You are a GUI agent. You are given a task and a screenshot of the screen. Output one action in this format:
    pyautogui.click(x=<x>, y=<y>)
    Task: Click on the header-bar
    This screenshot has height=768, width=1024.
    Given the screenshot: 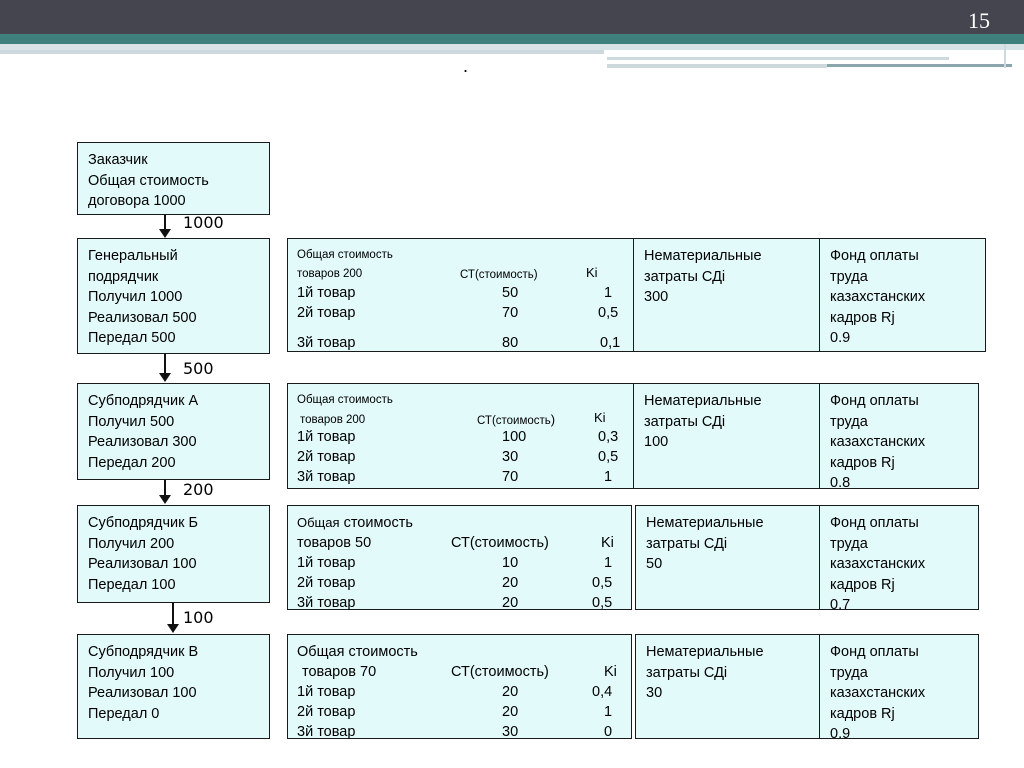 What is the action you would take?
    pyautogui.click(x=512, y=17)
    